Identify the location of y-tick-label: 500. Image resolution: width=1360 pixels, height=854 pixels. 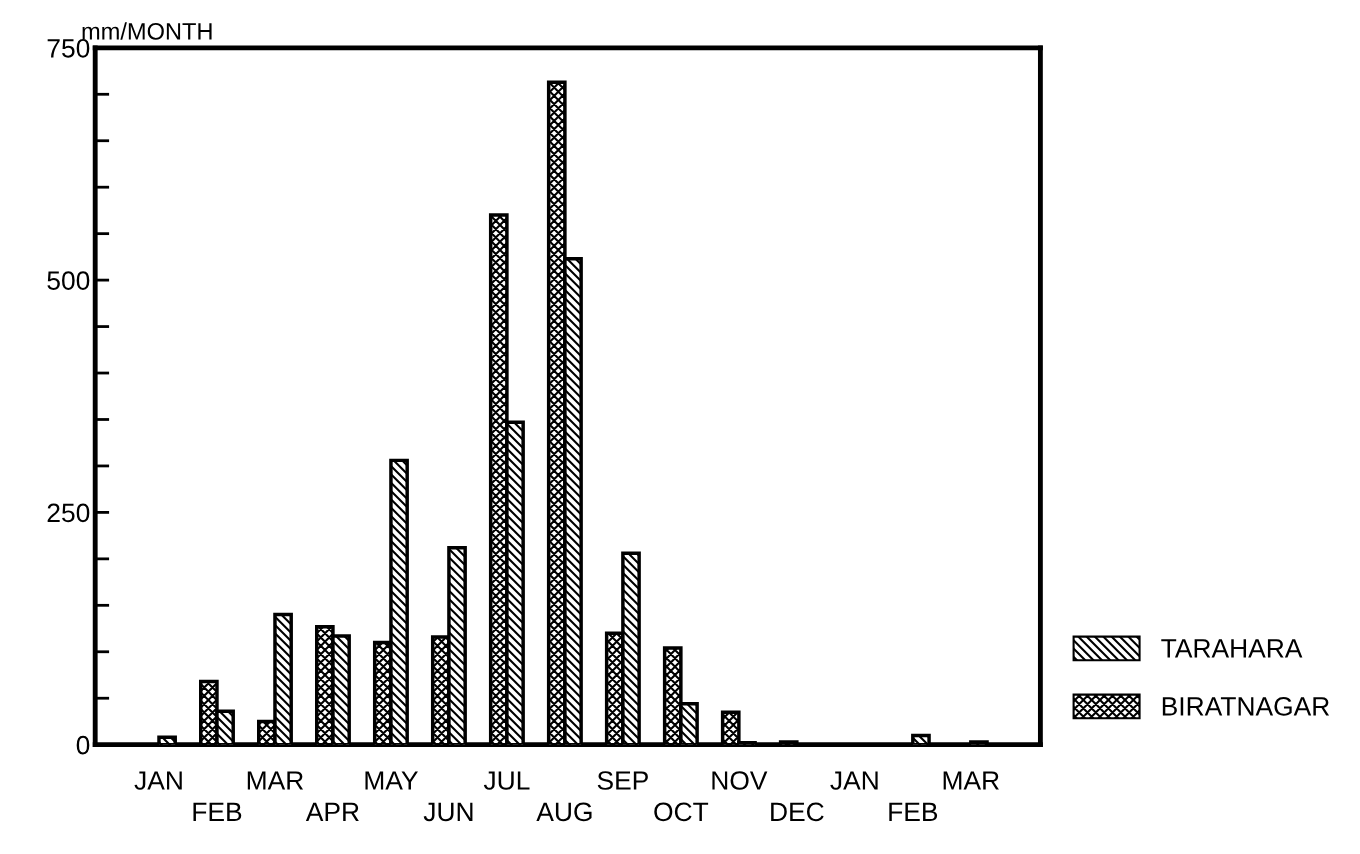
(68, 280).